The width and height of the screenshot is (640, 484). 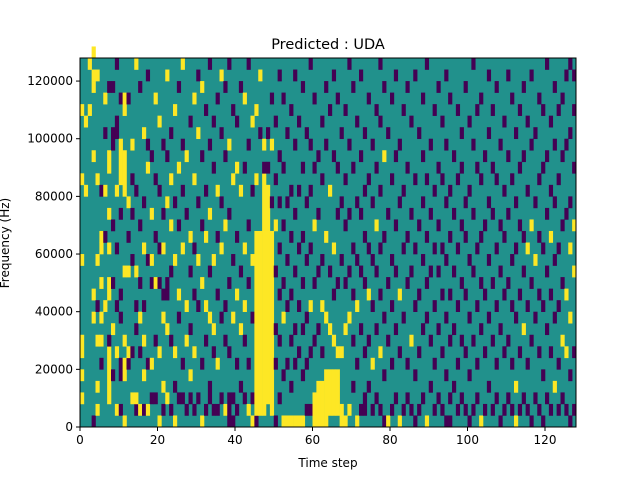 What do you see at coordinates (545, 440) in the screenshot?
I see `x-tick-label: 120` at bounding box center [545, 440].